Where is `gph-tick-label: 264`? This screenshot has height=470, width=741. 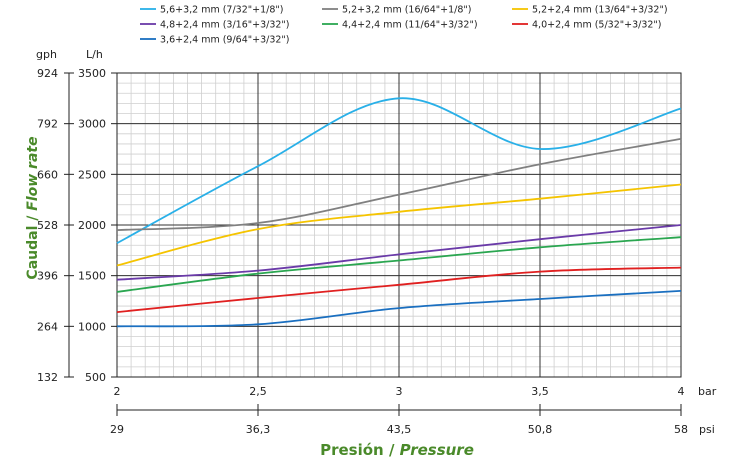 gph-tick-label: 264 is located at coordinates (47, 326).